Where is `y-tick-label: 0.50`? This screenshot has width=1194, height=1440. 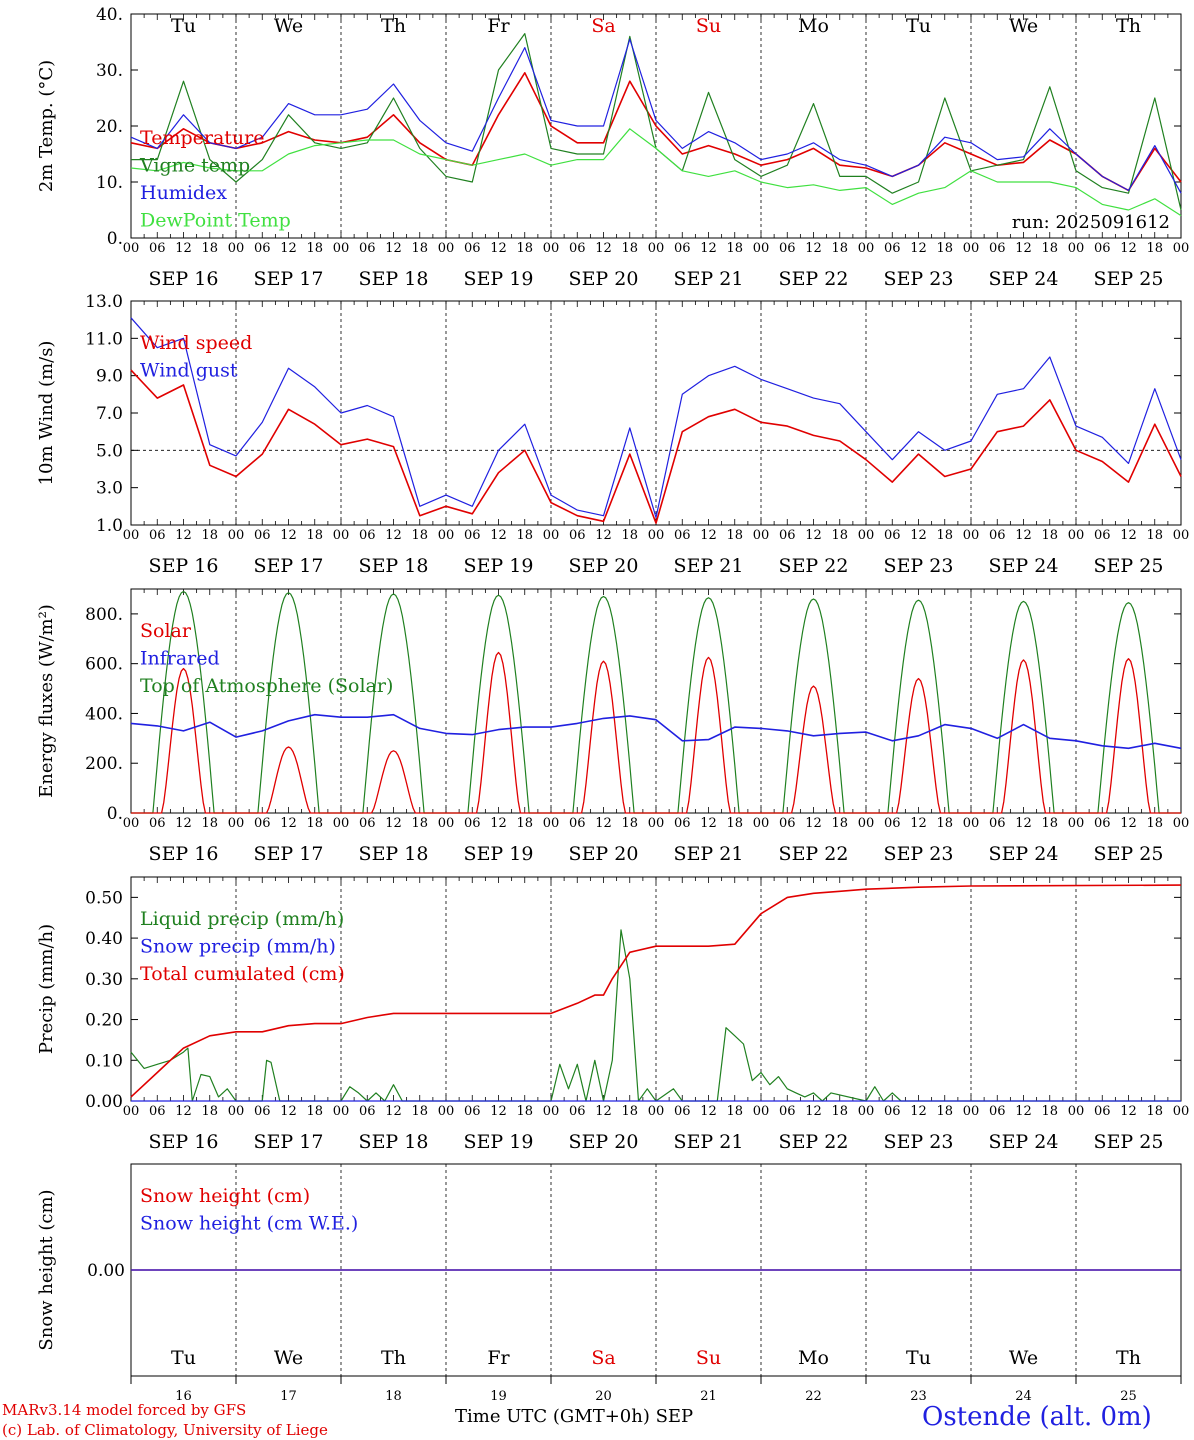
y-tick-label: 0.50 is located at coordinates (104, 898).